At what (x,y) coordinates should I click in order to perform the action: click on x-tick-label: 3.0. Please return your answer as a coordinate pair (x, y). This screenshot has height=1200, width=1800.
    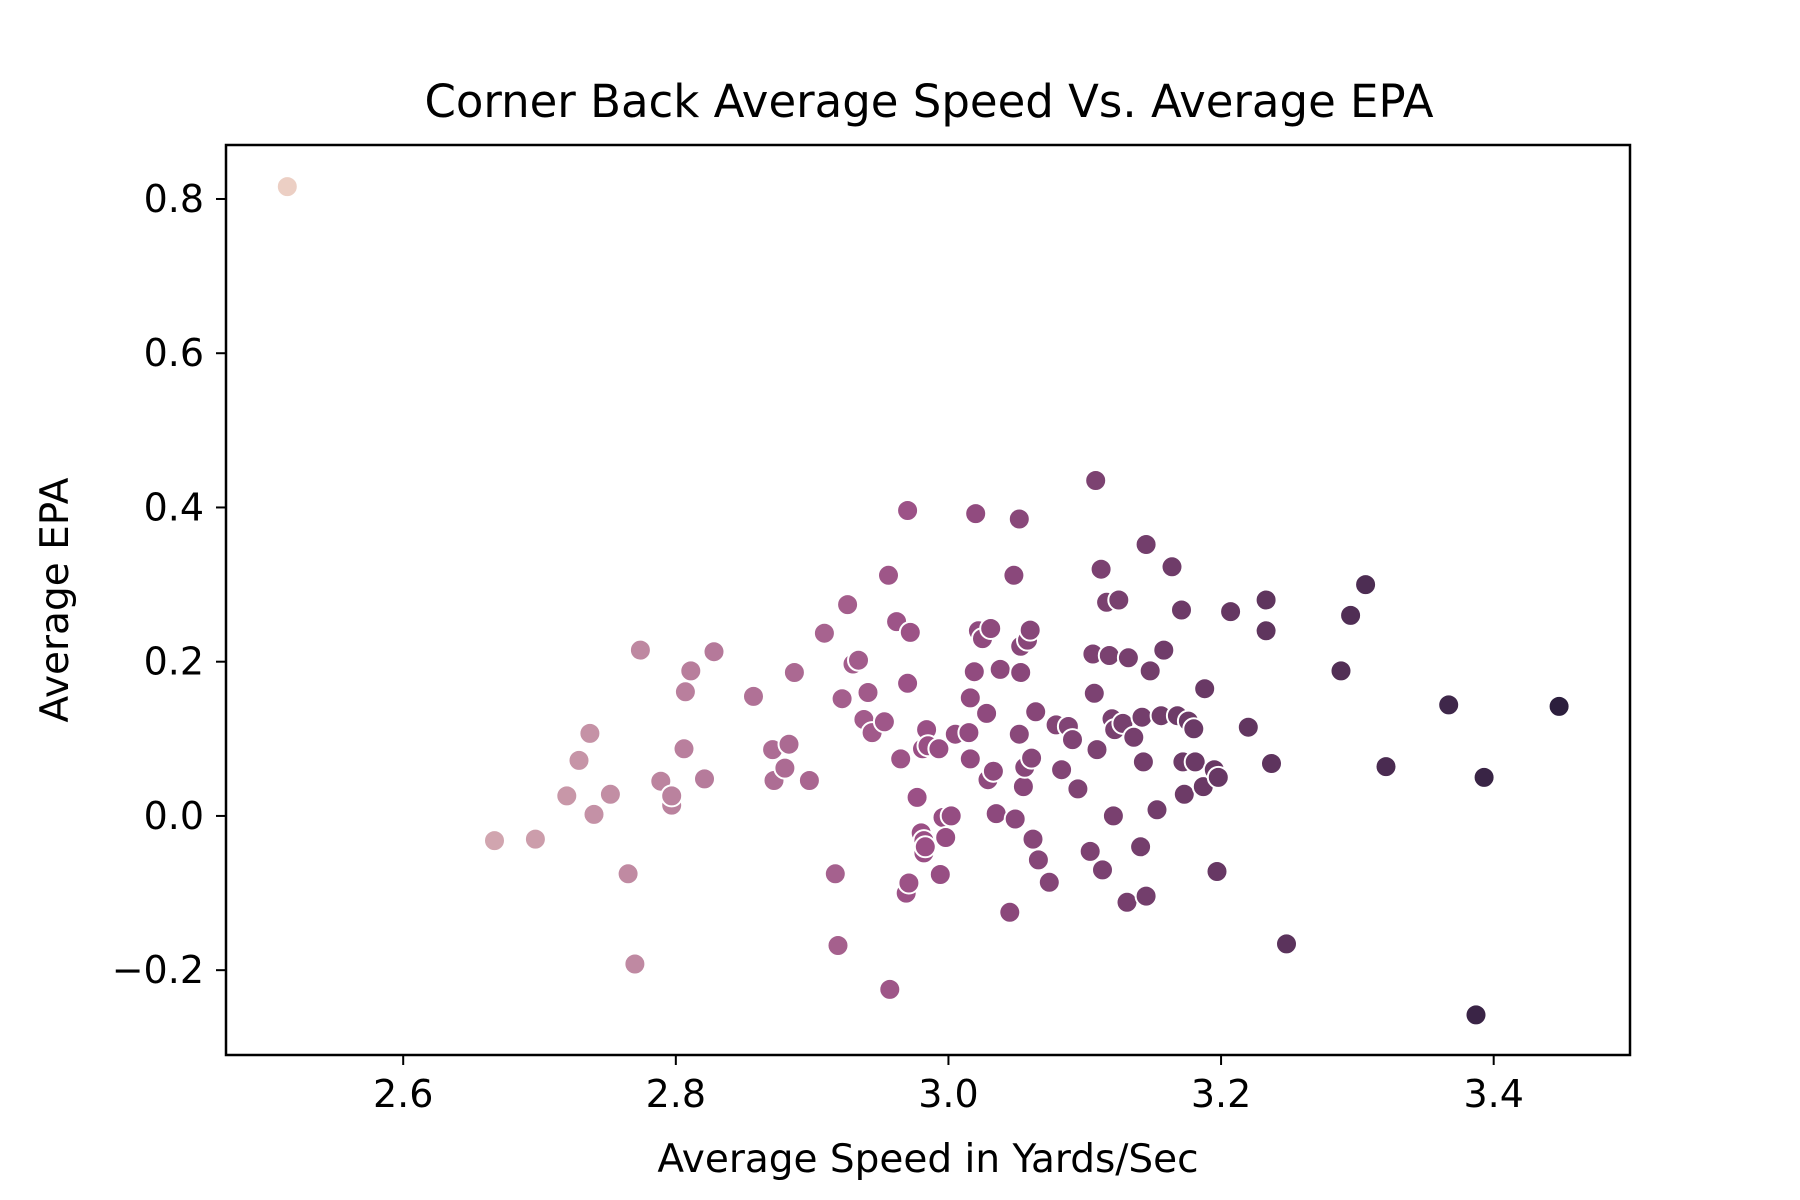
    Looking at the image, I should click on (948, 1094).